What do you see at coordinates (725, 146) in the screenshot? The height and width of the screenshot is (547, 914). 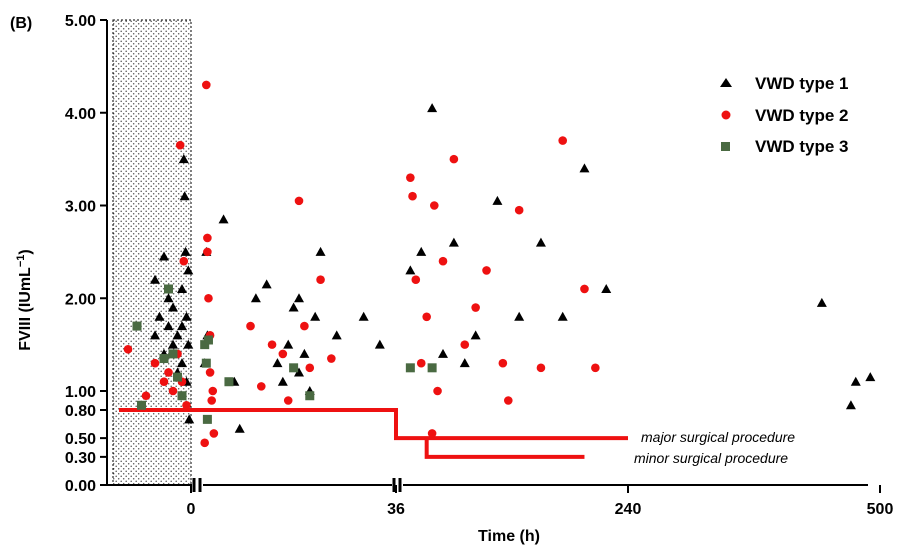 I see `legend-marker-type3` at bounding box center [725, 146].